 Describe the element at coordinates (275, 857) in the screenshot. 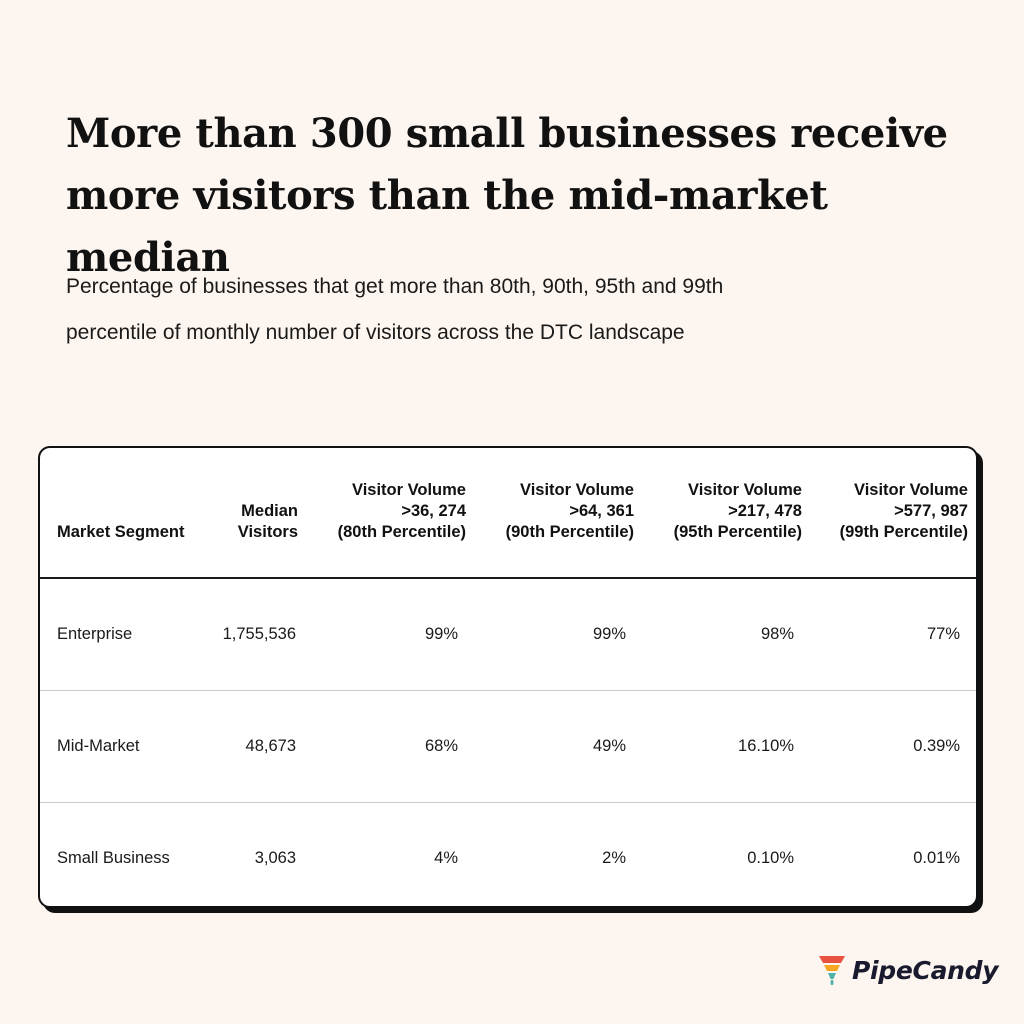

I see `cell-median: 3,063` at that location.